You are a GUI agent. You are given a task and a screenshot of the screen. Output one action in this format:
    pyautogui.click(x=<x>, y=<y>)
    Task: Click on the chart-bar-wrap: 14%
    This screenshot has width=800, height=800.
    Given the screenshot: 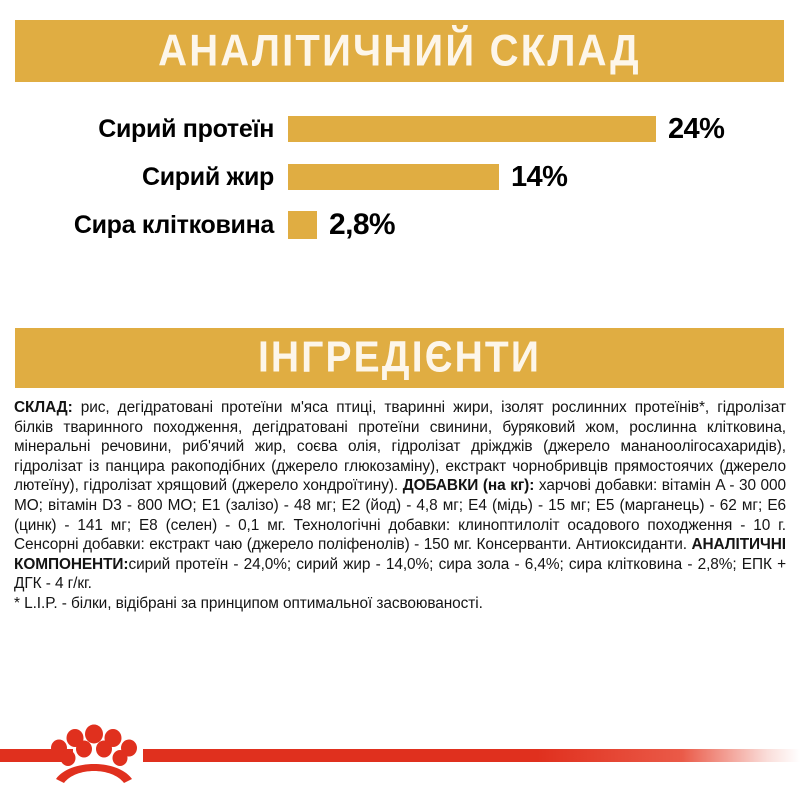 What is the action you would take?
    pyautogui.click(x=428, y=177)
    